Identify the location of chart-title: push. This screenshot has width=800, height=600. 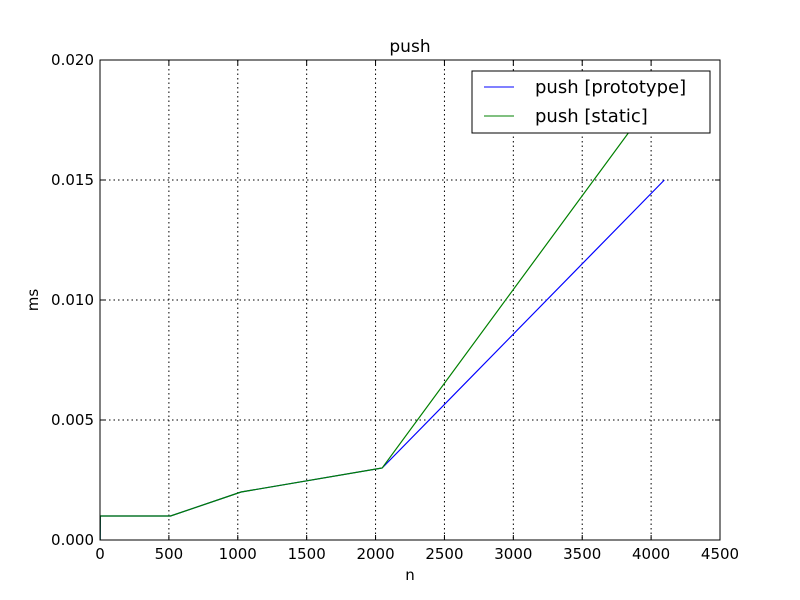
(409, 47).